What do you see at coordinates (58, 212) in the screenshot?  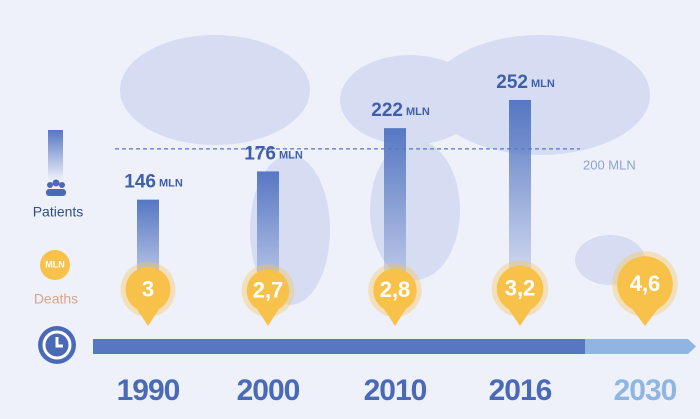 I see `legend-label: Patients` at bounding box center [58, 212].